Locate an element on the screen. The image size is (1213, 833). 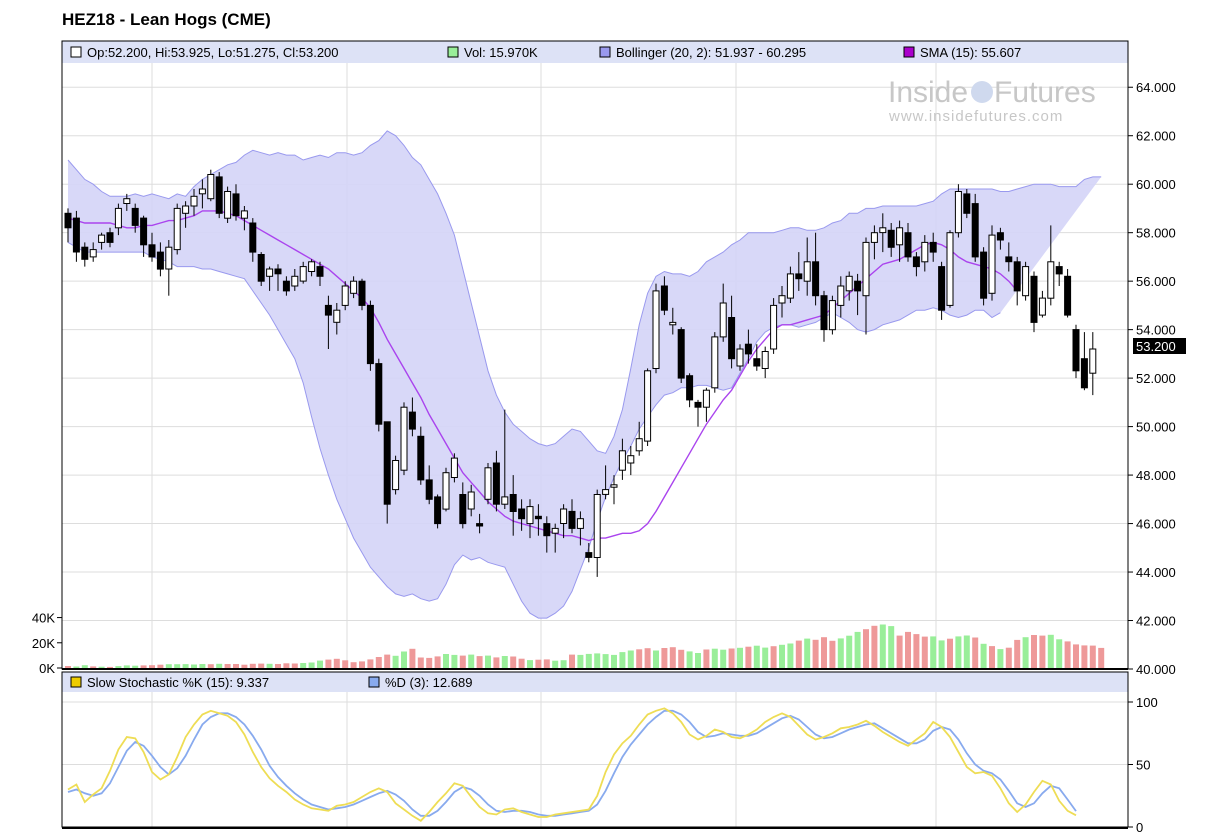
watermark-url: www.insidefutures.com is located at coordinates (975, 116).